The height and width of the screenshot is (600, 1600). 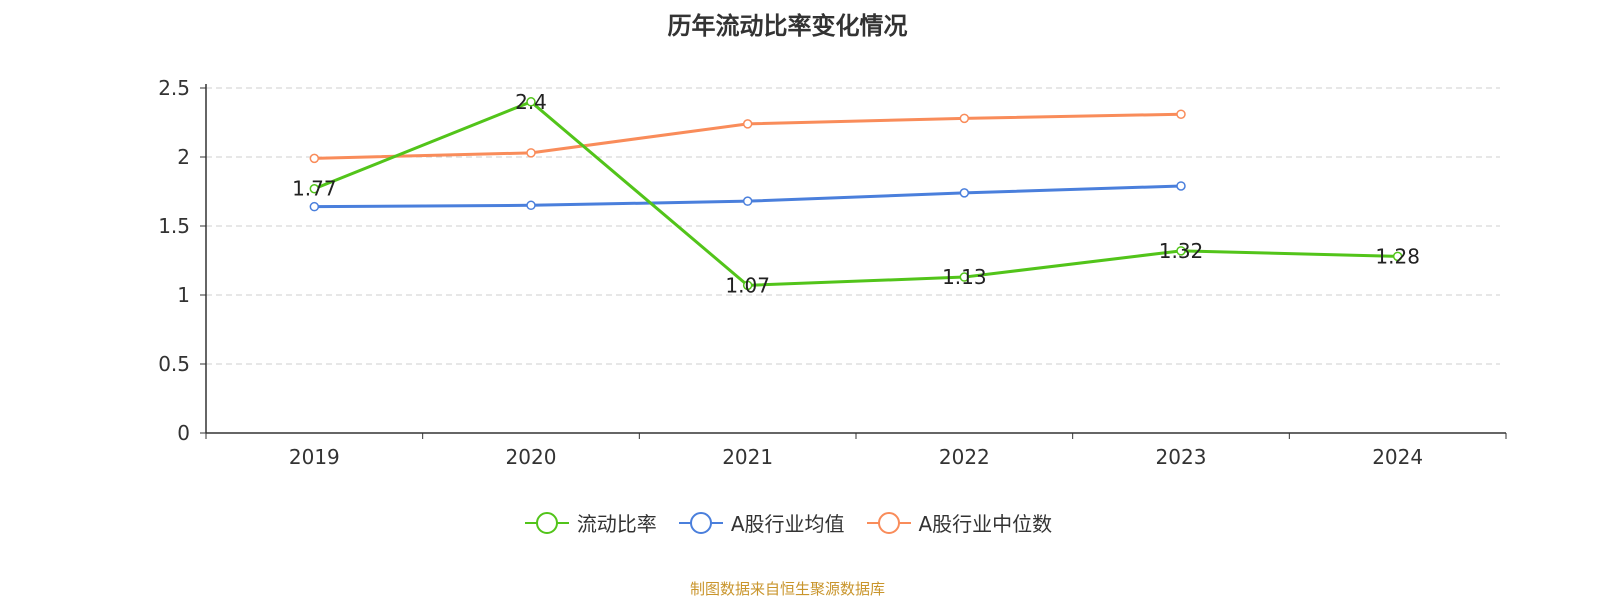 What do you see at coordinates (183, 295) in the screenshot?
I see `y-tick-label: 1` at bounding box center [183, 295].